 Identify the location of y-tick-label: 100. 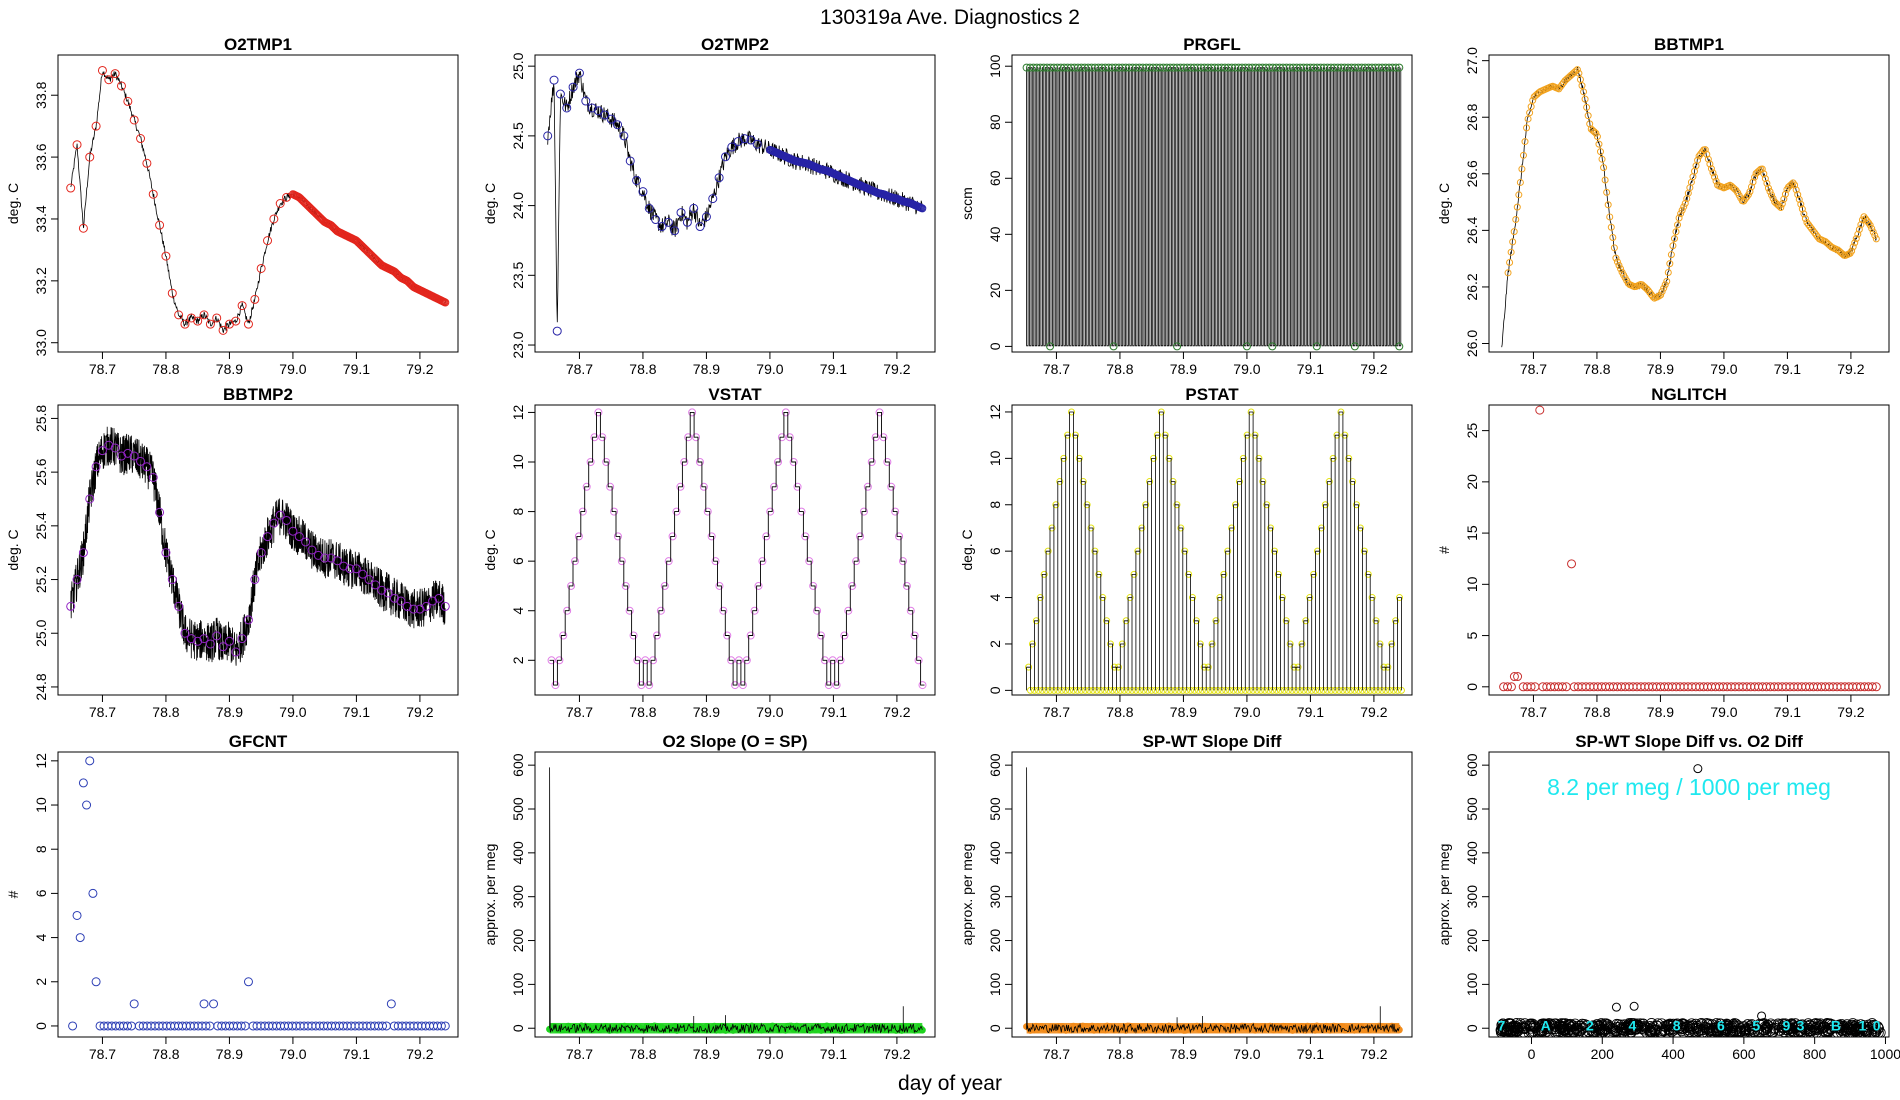
(1472, 984).